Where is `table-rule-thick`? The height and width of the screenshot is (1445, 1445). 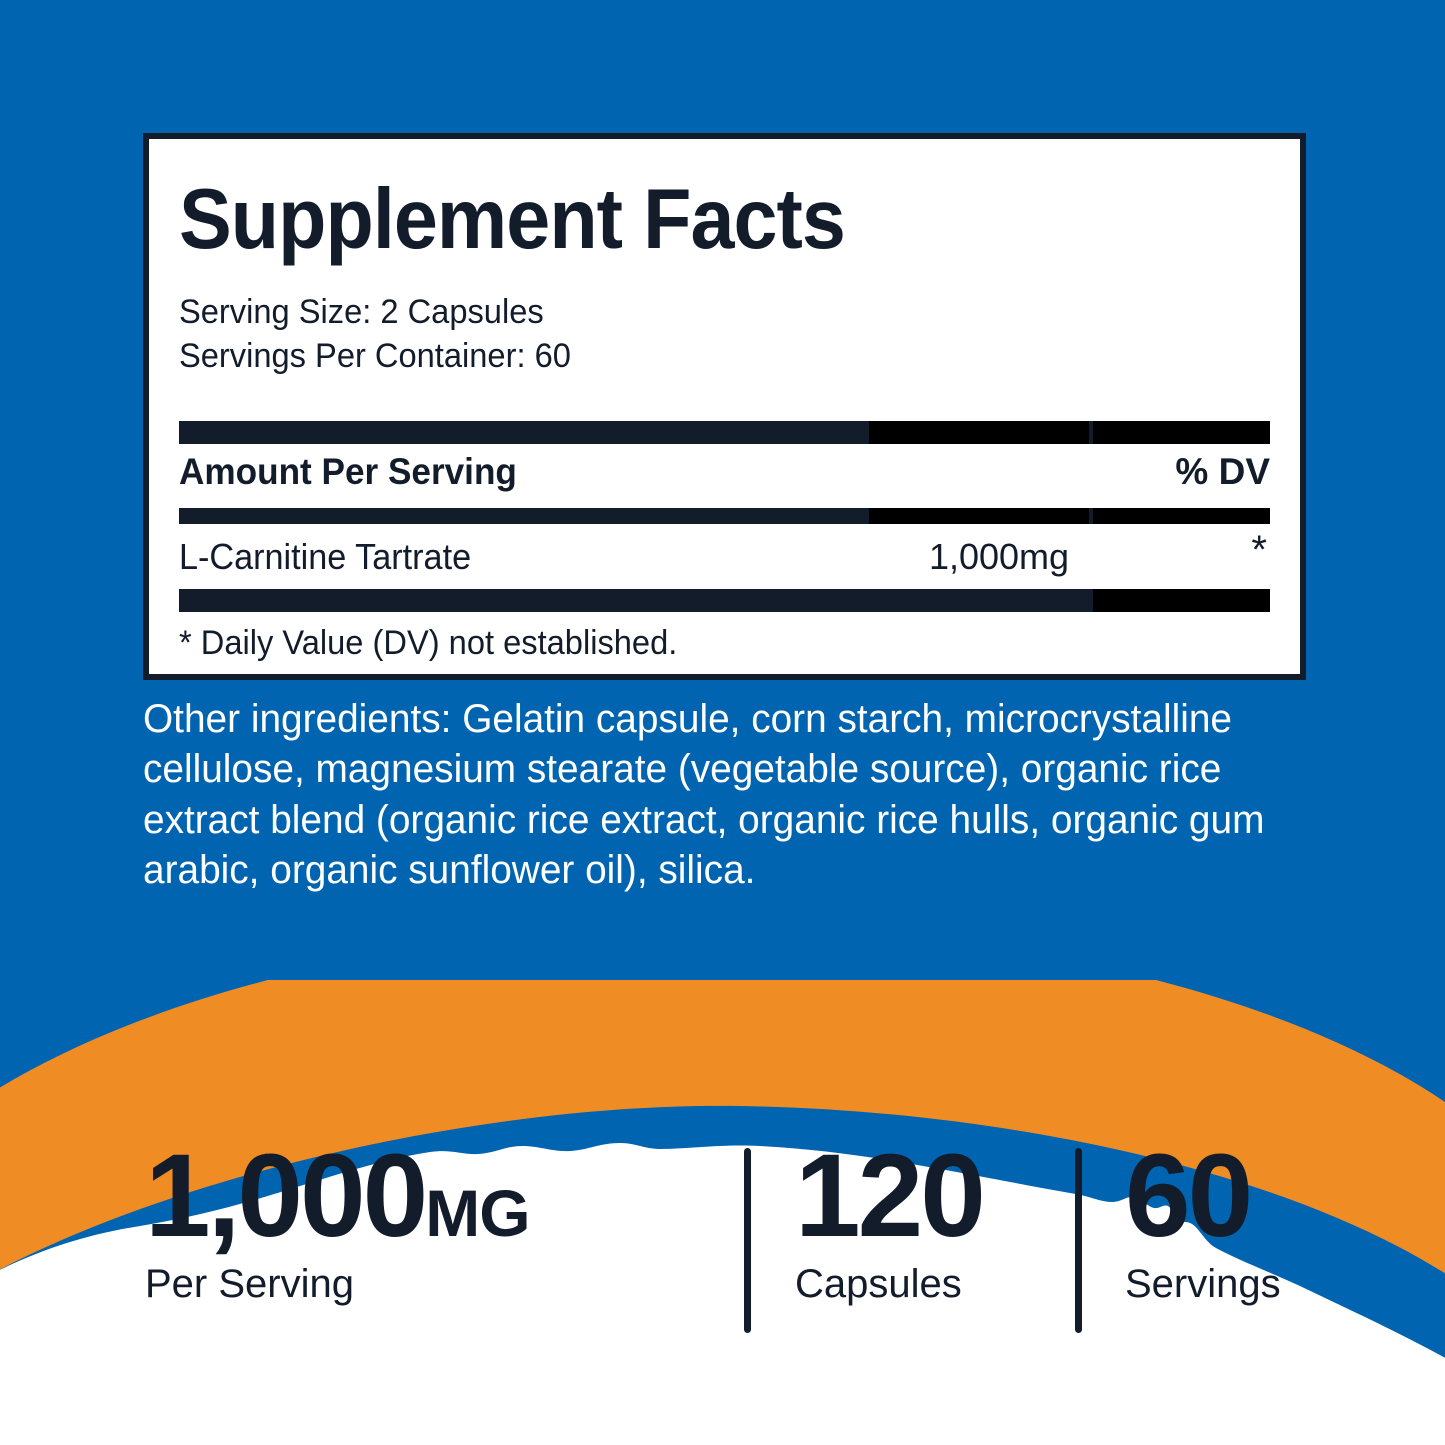
table-rule-thick is located at coordinates (724, 432).